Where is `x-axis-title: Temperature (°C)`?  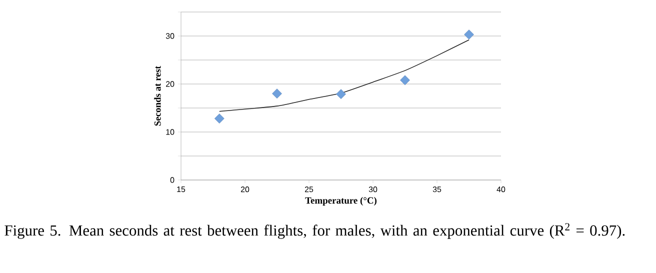 x-axis-title: Temperature (°C) is located at coordinates (341, 201).